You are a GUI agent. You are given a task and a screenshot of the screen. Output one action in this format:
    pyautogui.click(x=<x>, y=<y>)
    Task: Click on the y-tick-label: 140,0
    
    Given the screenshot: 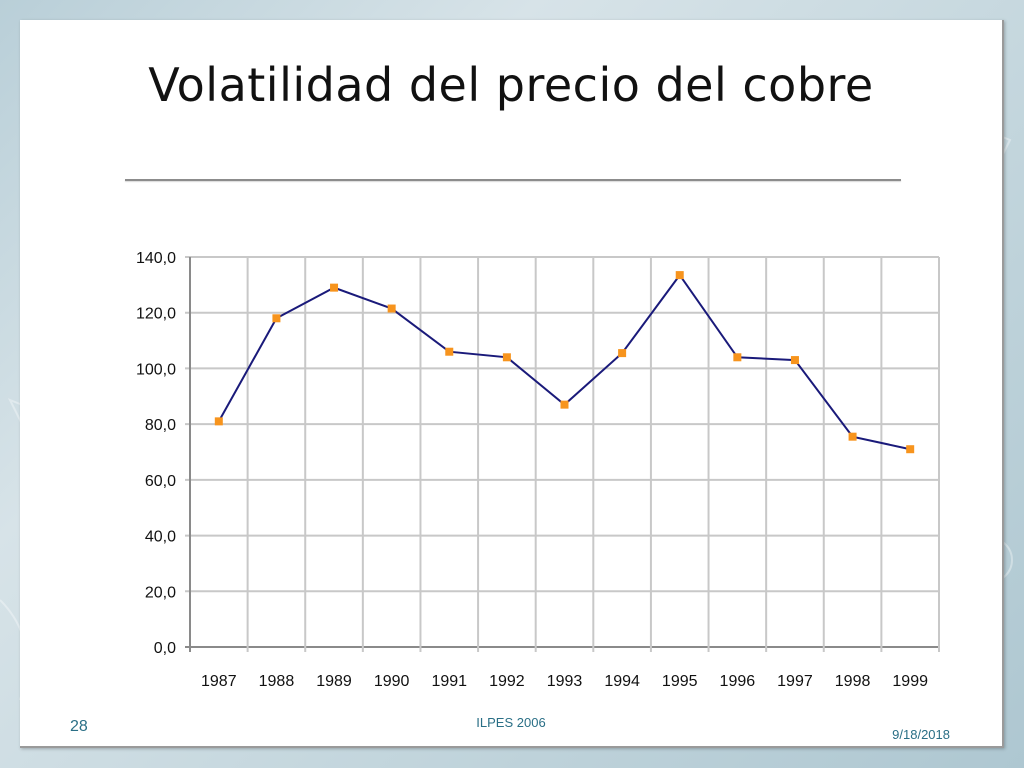 What is the action you would take?
    pyautogui.click(x=156, y=258)
    